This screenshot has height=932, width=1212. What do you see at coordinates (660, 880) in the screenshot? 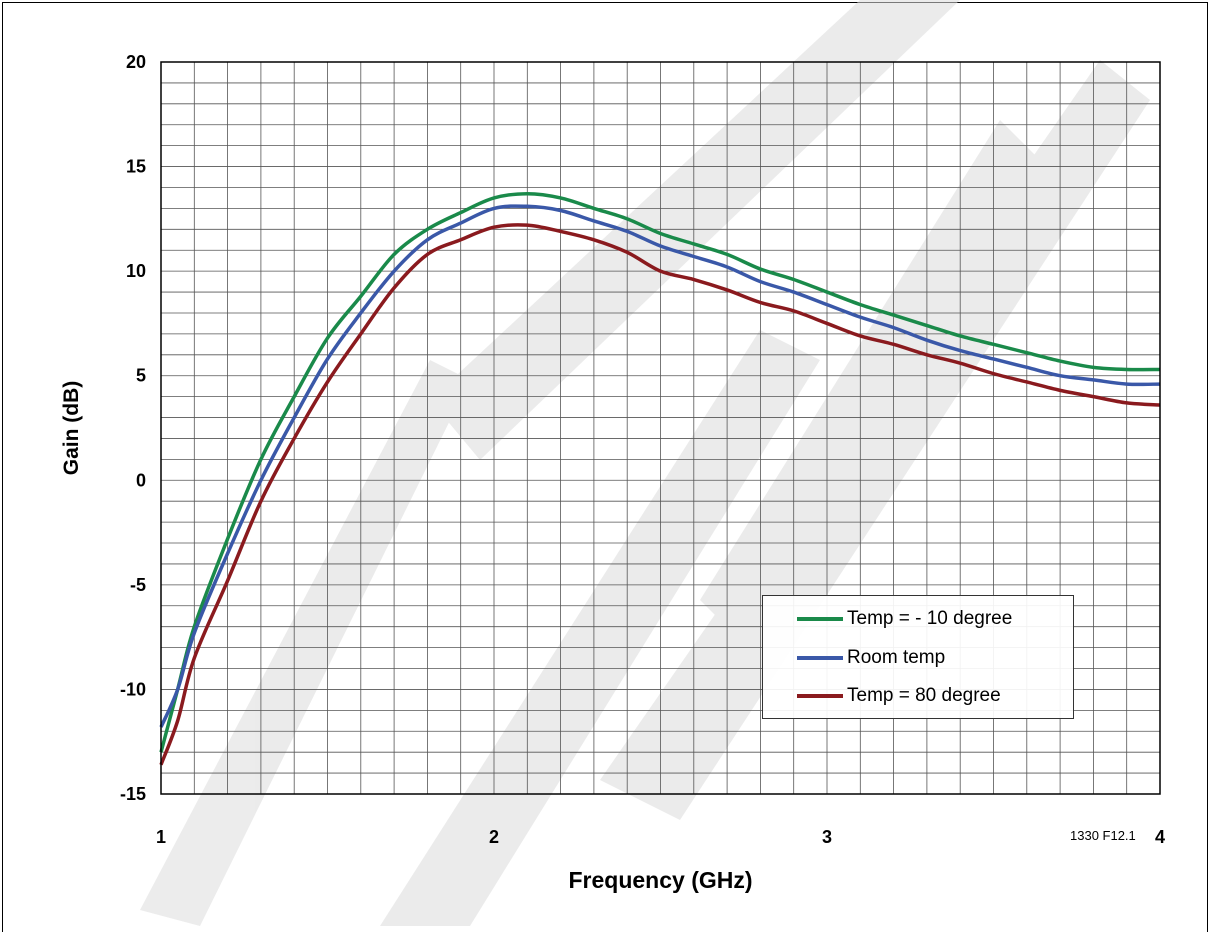
I see `x-axis-label: Frequency (GHz)` at bounding box center [660, 880].